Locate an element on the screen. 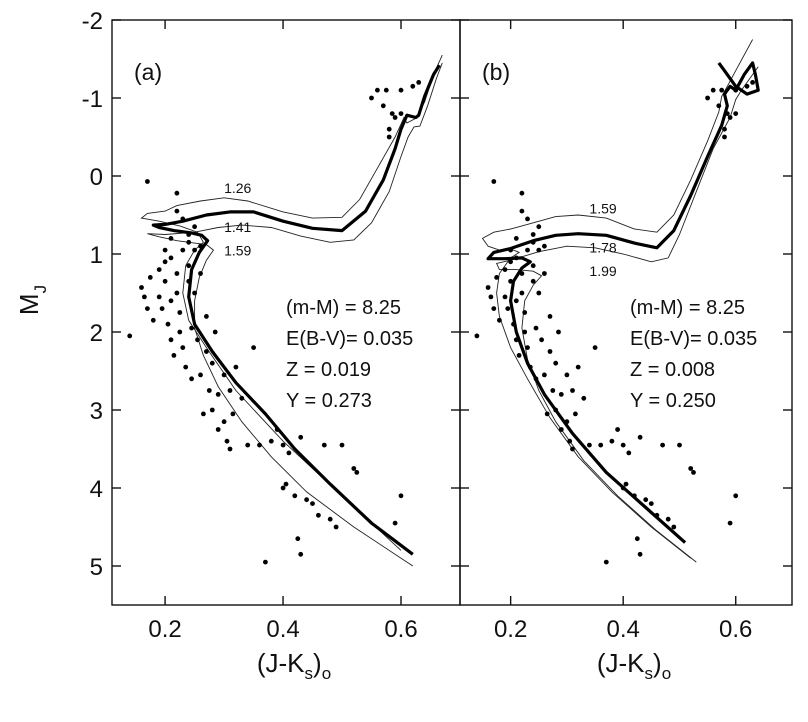 The image size is (808, 722). panel-a-x-tick-label: 0.6 is located at coordinates (400, 629).